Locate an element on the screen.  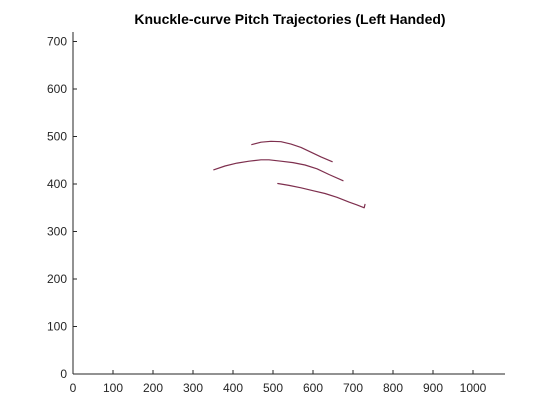
x-tick-label: 700 is located at coordinates (353, 388).